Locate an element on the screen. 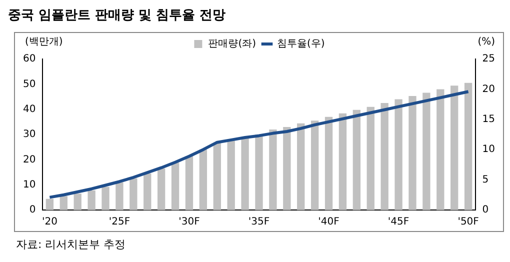 The width and height of the screenshot is (510, 262). x-tick-label: '35F is located at coordinates (259, 222).